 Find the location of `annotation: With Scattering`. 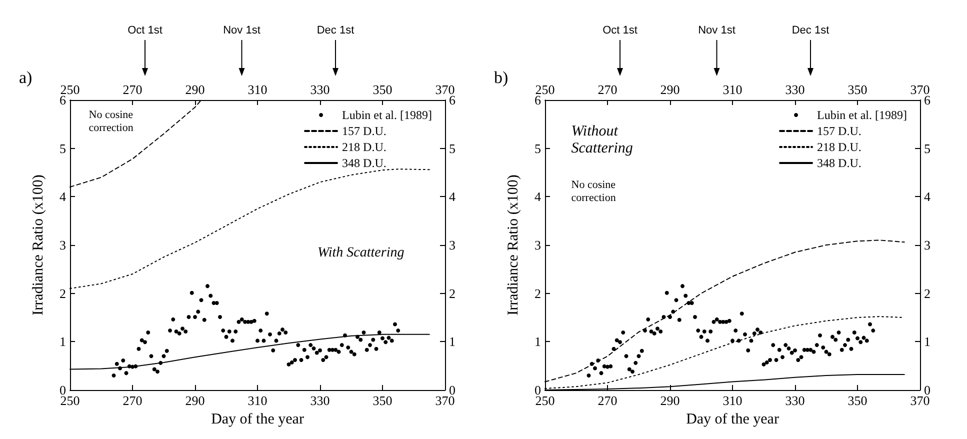

annotation: With Scattering is located at coordinates (361, 253).